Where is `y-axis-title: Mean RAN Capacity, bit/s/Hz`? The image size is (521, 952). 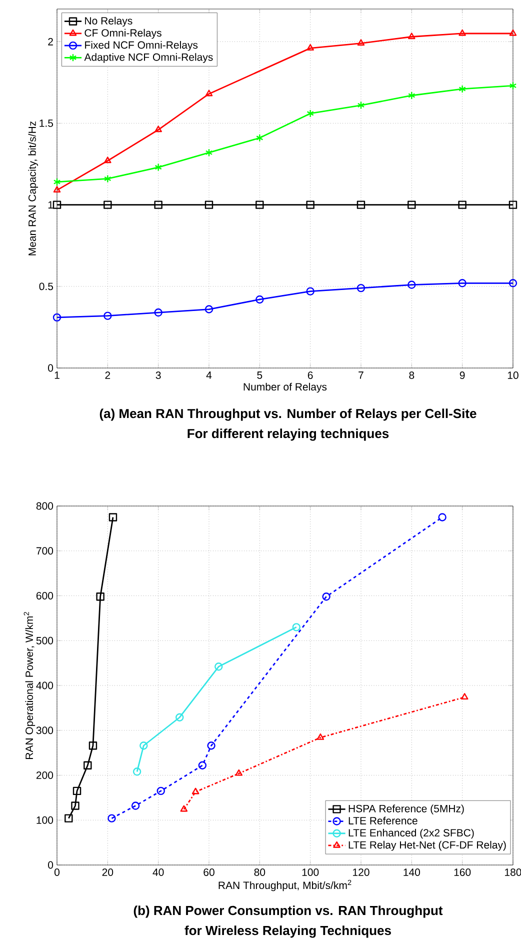
y-axis-title: Mean RAN Capacity, bit/s/Hz is located at coordinates (33, 188).